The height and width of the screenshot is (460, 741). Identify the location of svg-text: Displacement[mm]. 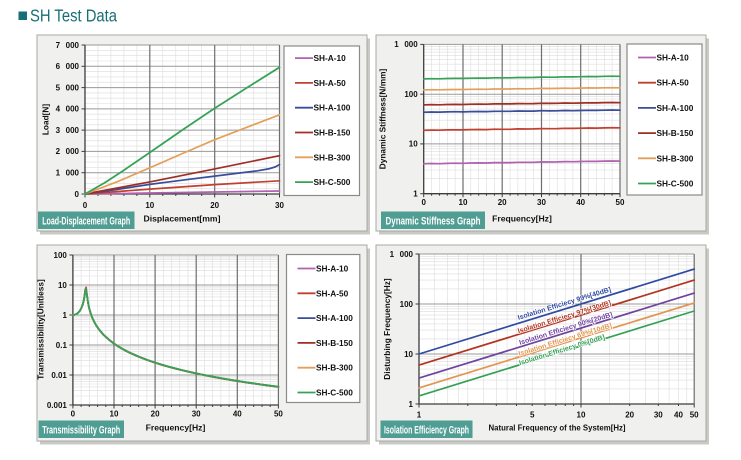
(182, 219).